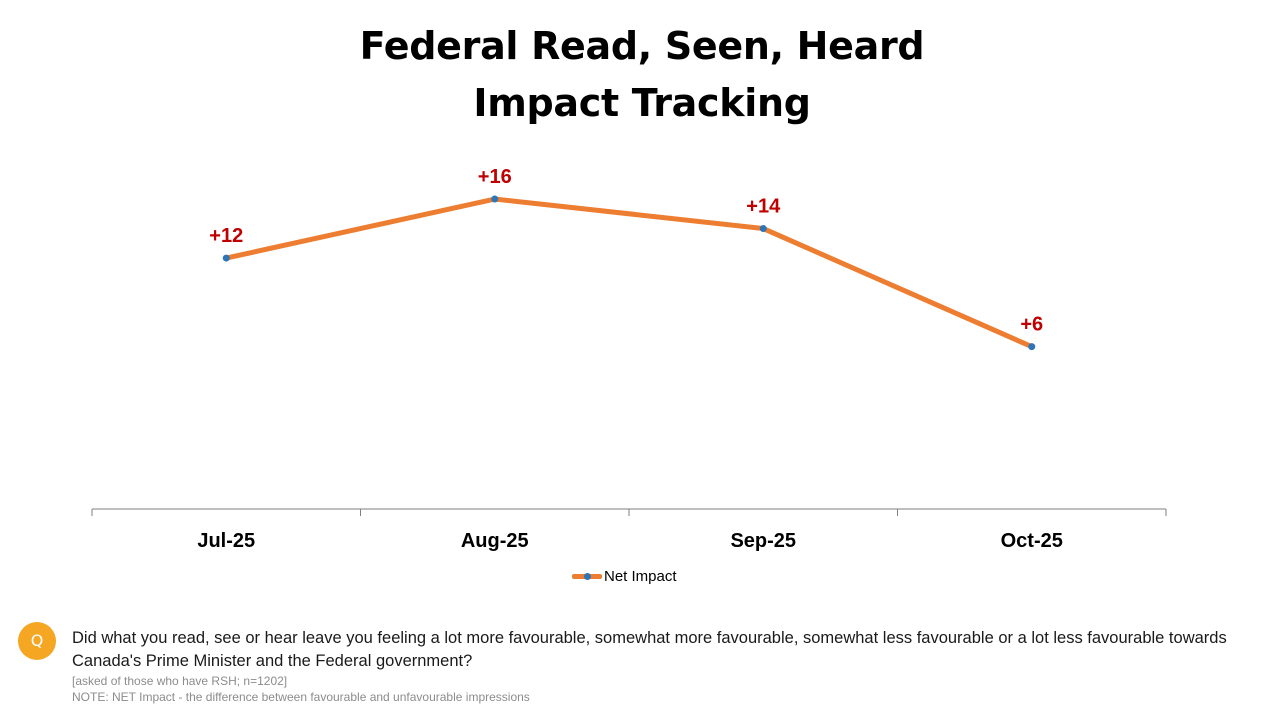 This screenshot has width=1280, height=720. Describe the element at coordinates (642, 46) in the screenshot. I see `title-line-1: Federal Read, Seen, Heard` at that location.